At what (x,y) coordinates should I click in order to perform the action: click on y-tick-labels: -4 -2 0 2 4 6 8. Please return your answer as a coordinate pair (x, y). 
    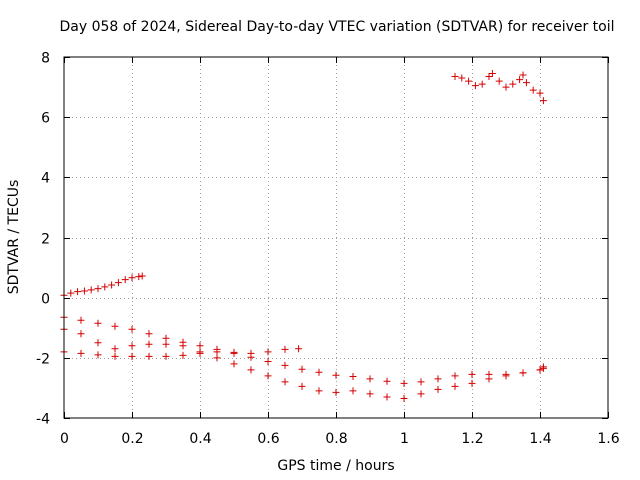
    Looking at the image, I should click on (43, 239).